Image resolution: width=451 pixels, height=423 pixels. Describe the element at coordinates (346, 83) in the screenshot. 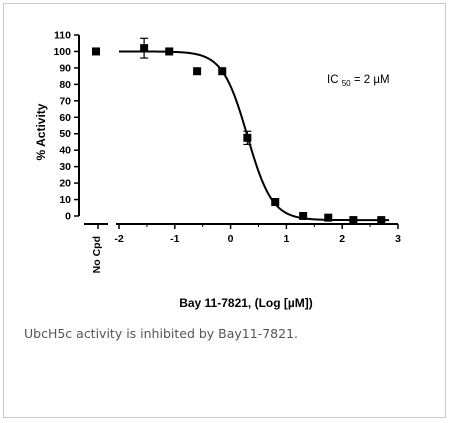

I see `ic50-subscript: 50` at that location.